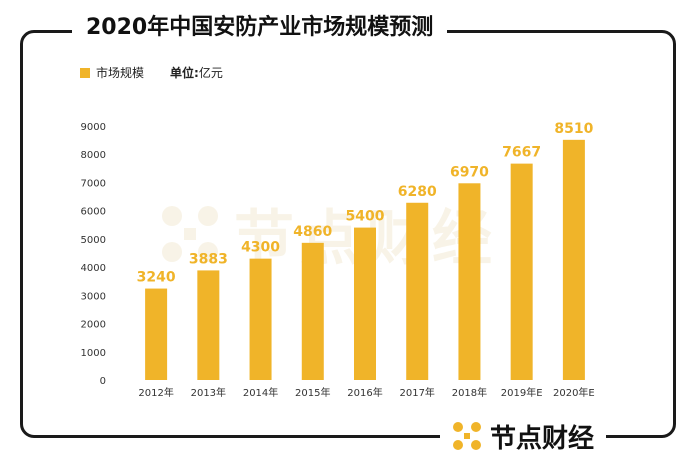 The height and width of the screenshot is (459, 700). Describe the element at coordinates (155, 392) in the screenshot. I see `x-tick-label: 2012年` at that location.